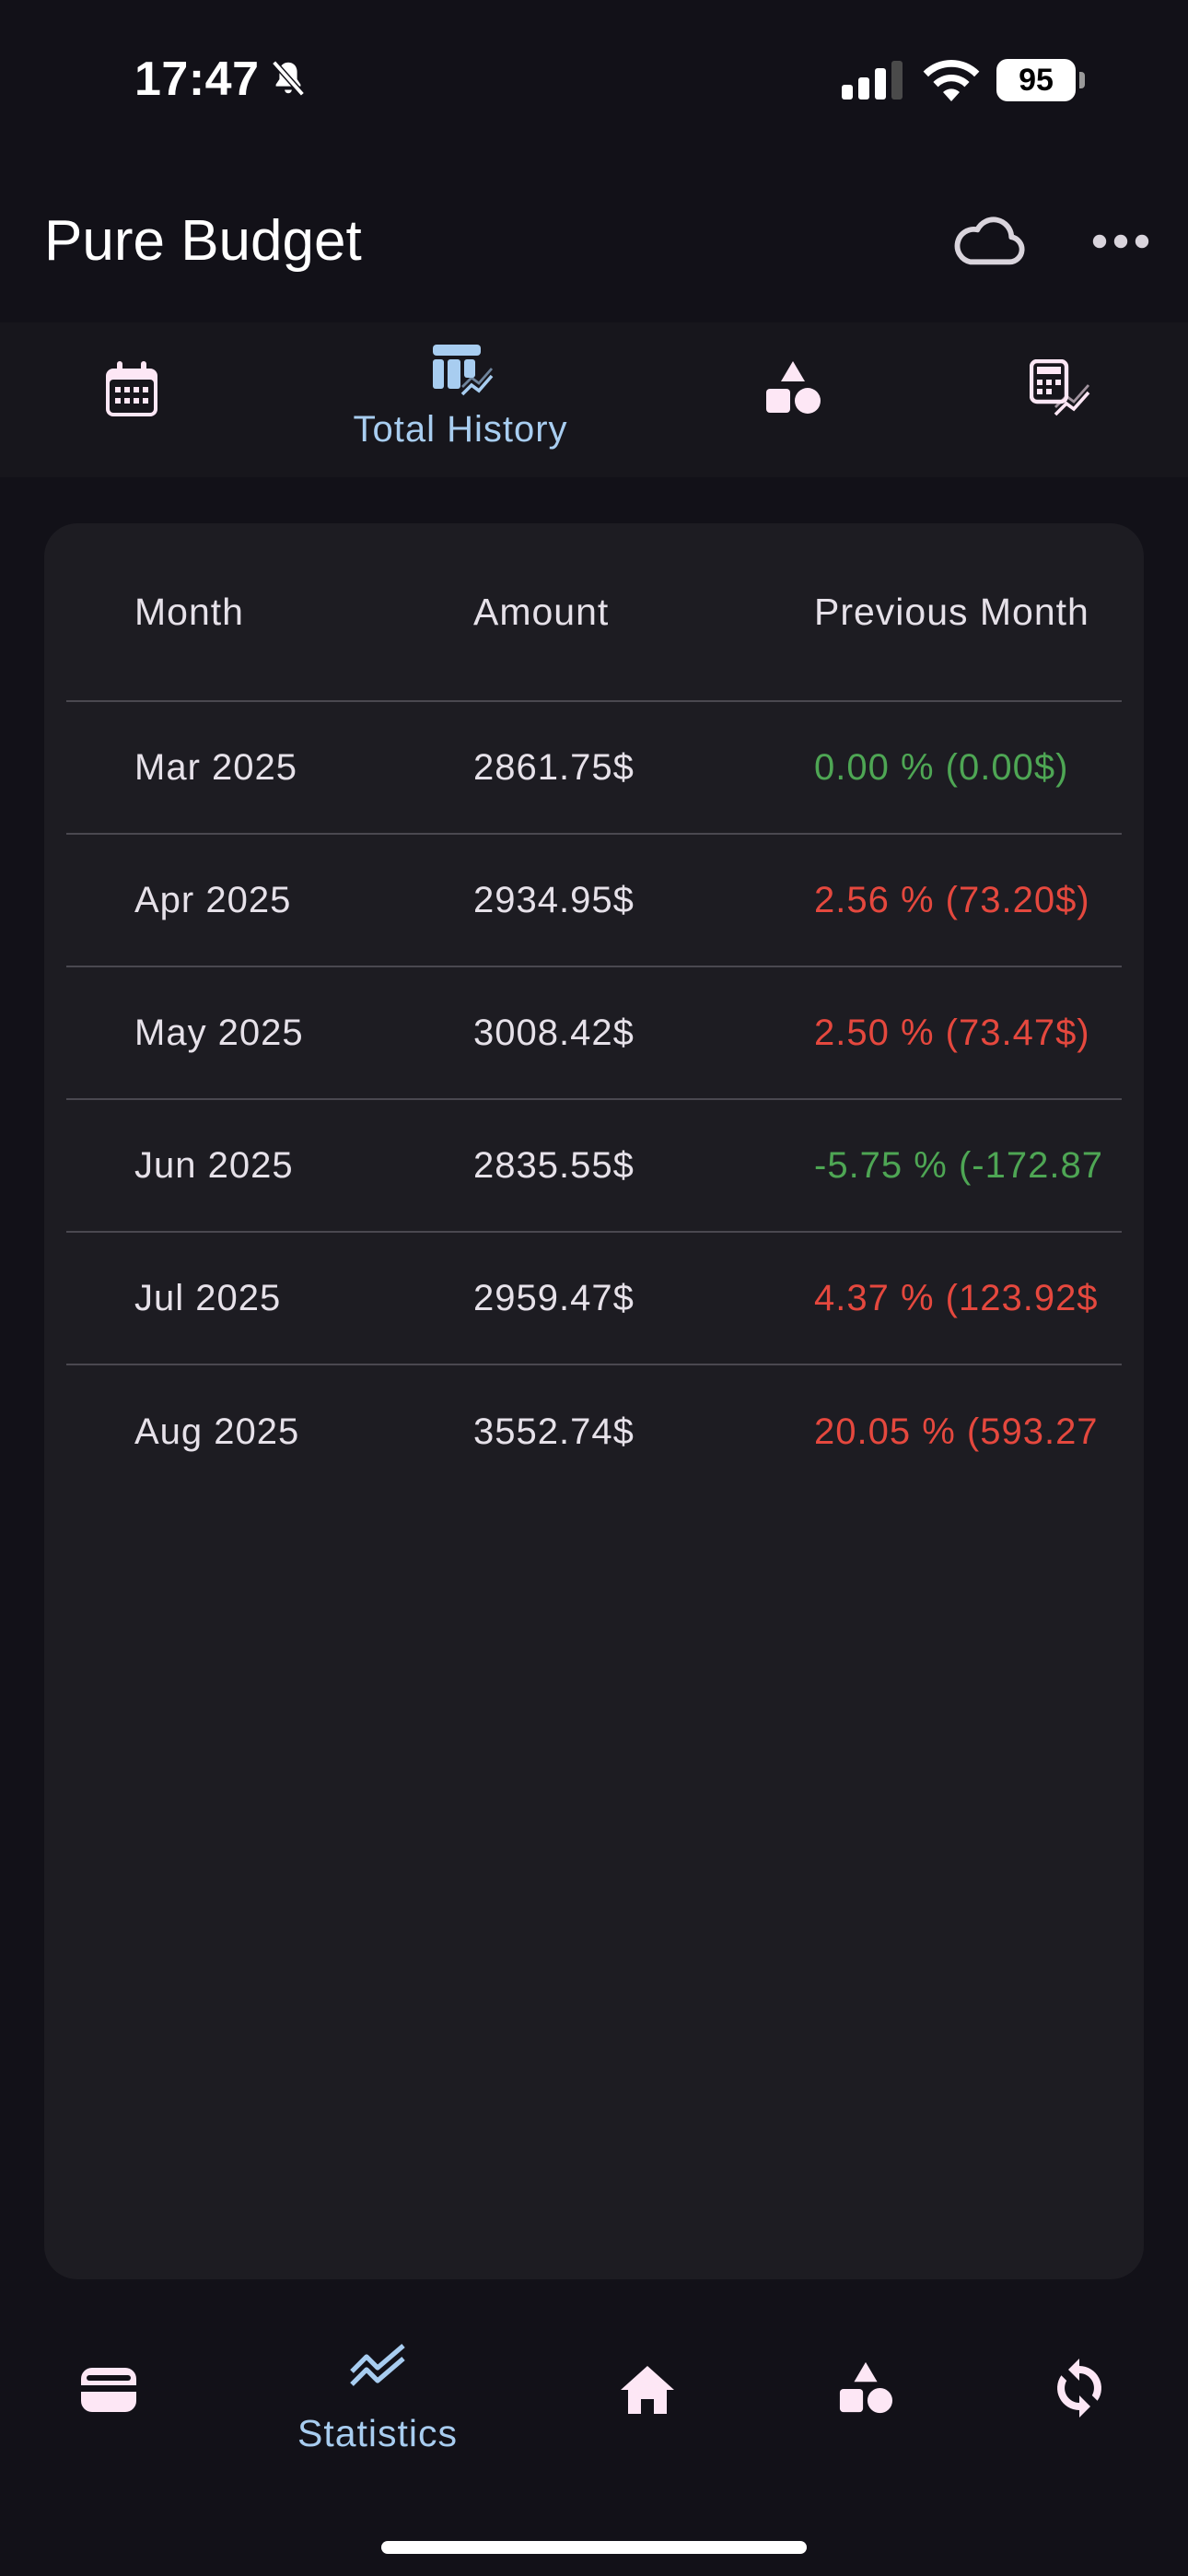 The height and width of the screenshot is (2576, 1188). I want to click on row-change: 4.37 % (123.92$, so click(956, 1297).